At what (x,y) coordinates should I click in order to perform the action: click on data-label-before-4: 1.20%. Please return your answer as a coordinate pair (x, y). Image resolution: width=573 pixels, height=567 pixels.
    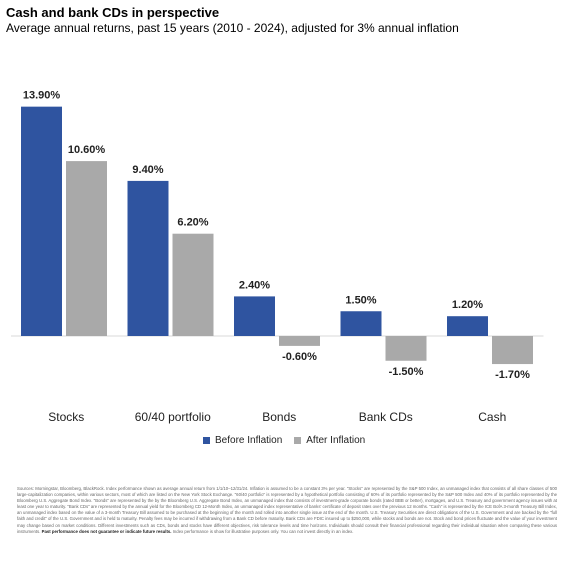
    Looking at the image, I should click on (467, 305).